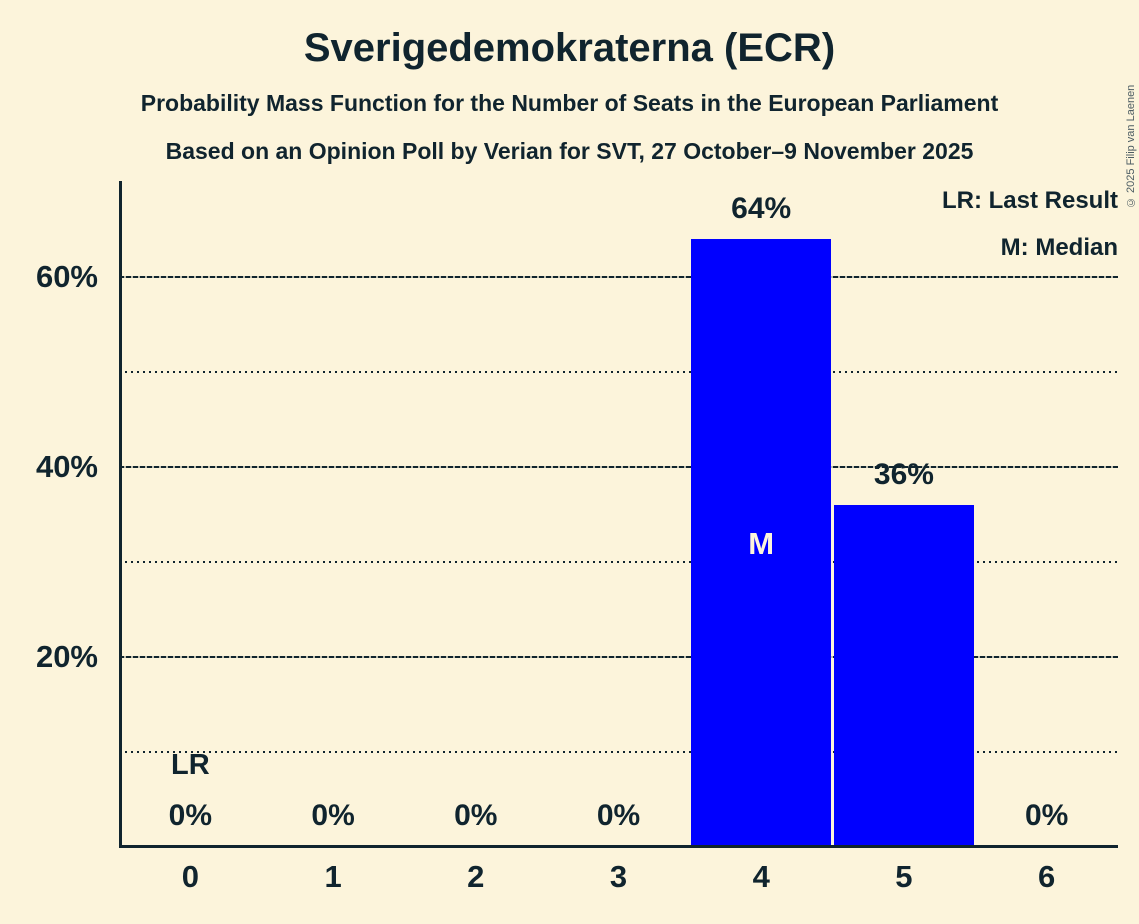 The height and width of the screenshot is (924, 1139). I want to click on bar-value-label-2: 0%, so click(476, 815).